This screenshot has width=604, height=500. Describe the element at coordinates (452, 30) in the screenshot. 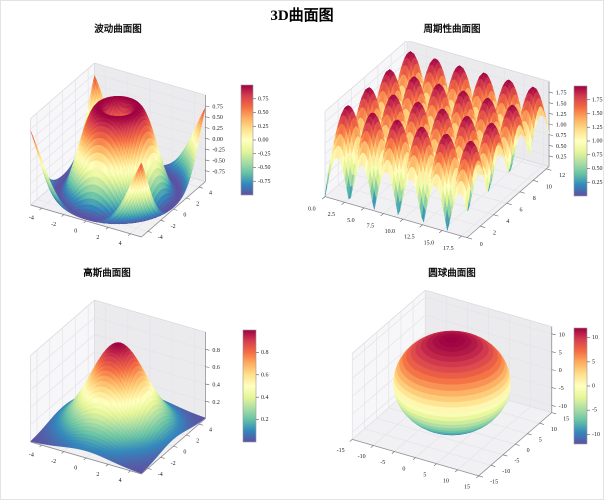

I see `subplot-periodic-title: 周期性曲面图` at that location.